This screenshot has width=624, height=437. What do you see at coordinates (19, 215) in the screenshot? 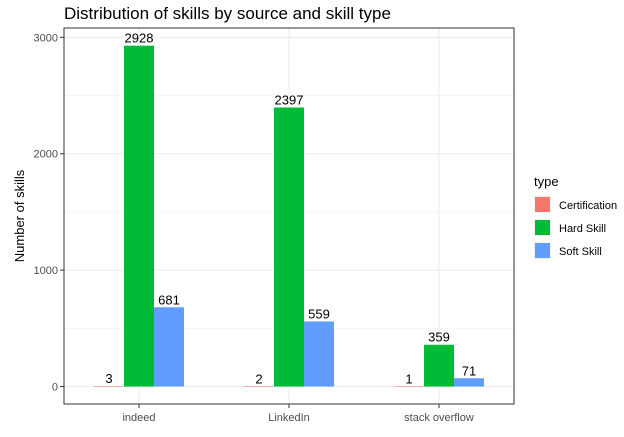
I see `y-axis-title: Number of skills` at bounding box center [19, 215].